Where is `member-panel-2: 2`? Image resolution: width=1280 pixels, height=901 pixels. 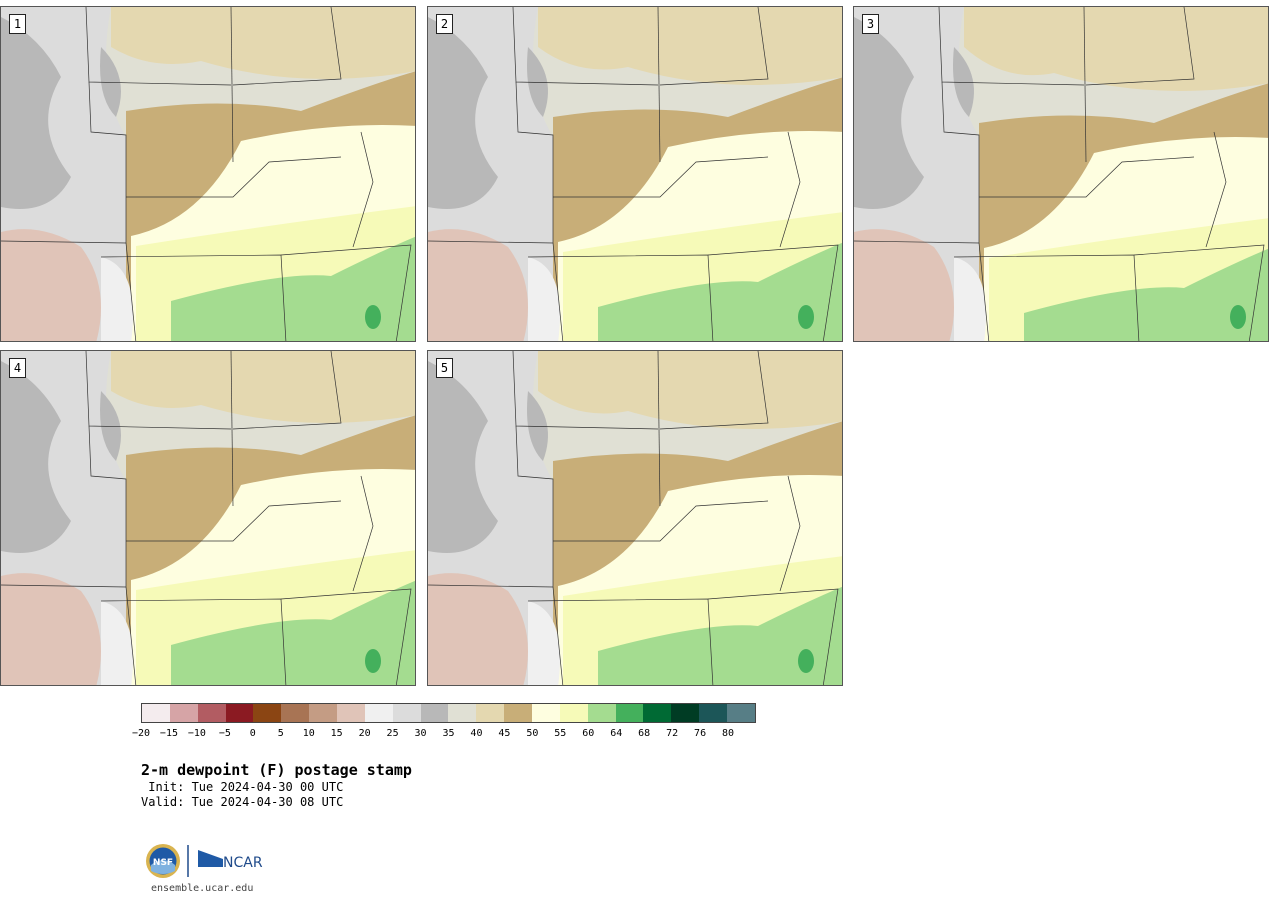 member-panel-2: 2 is located at coordinates (635, 174).